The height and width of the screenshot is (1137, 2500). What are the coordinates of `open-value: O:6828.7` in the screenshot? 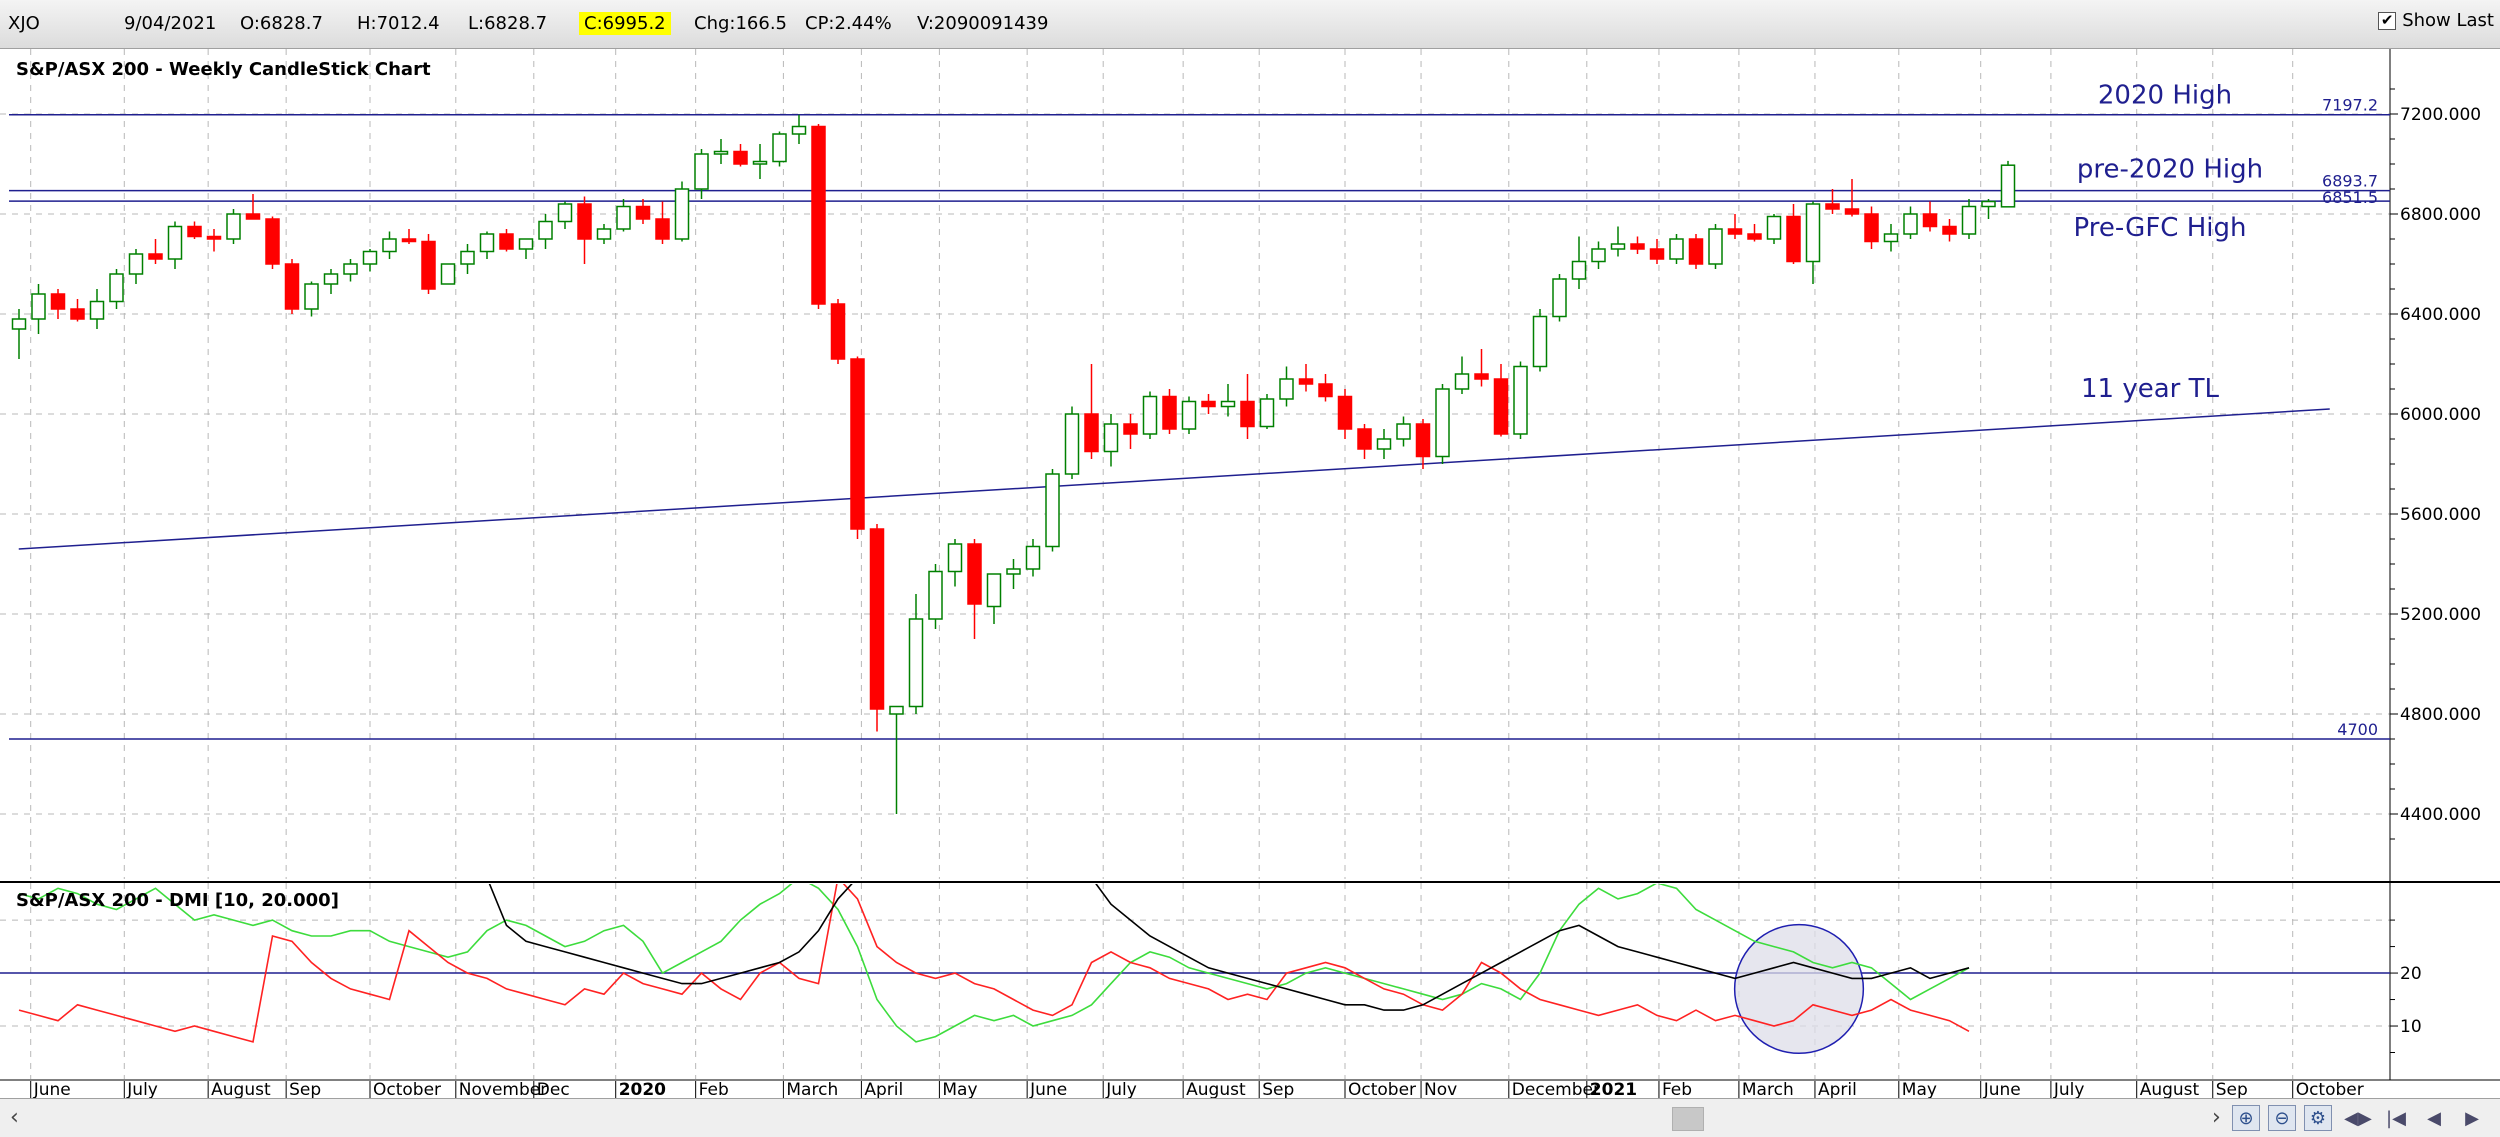 It's located at (281, 23).